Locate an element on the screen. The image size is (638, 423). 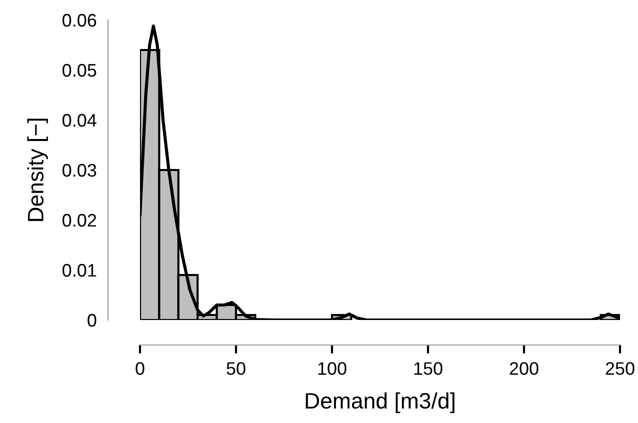
y-tick-label: 0.01 is located at coordinates (79, 270).